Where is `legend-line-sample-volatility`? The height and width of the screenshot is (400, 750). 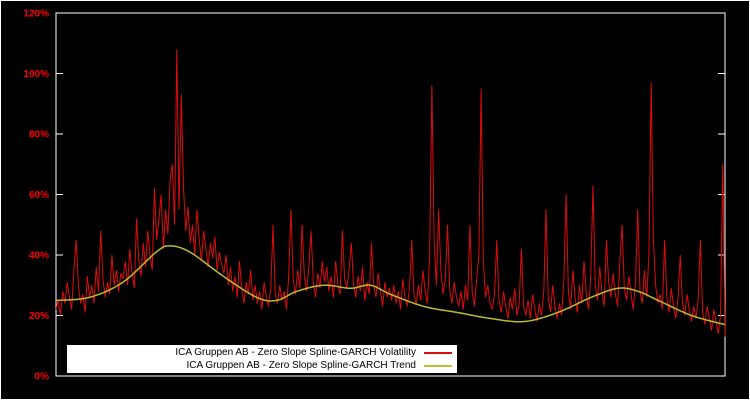 legend-line-sample-volatility is located at coordinates (438, 352).